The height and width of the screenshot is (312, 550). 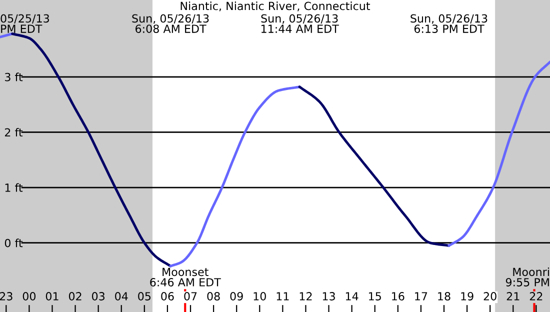 What do you see at coordinates (213, 296) in the screenshot?
I see `x-tick-label: 08` at bounding box center [213, 296].